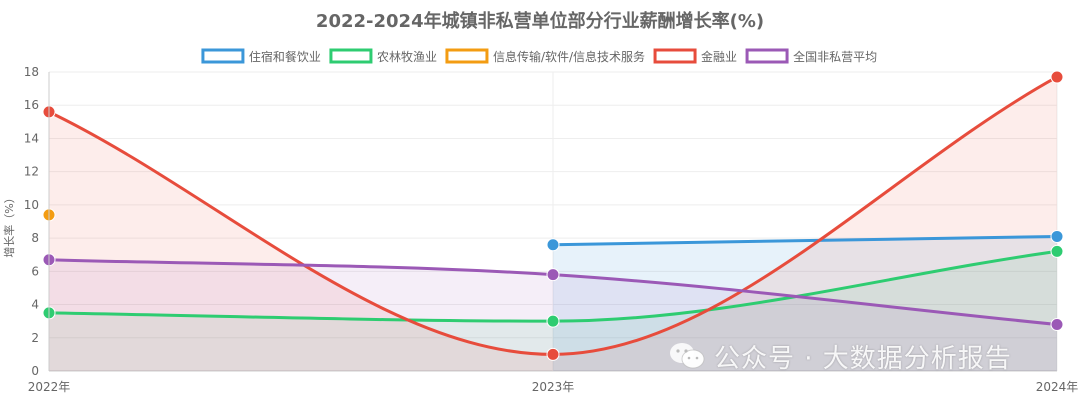 Image resolution: width=1080 pixels, height=404 pixels. What do you see at coordinates (9, 224) in the screenshot?
I see `y-axis-label: 增长率（%）` at bounding box center [9, 224].